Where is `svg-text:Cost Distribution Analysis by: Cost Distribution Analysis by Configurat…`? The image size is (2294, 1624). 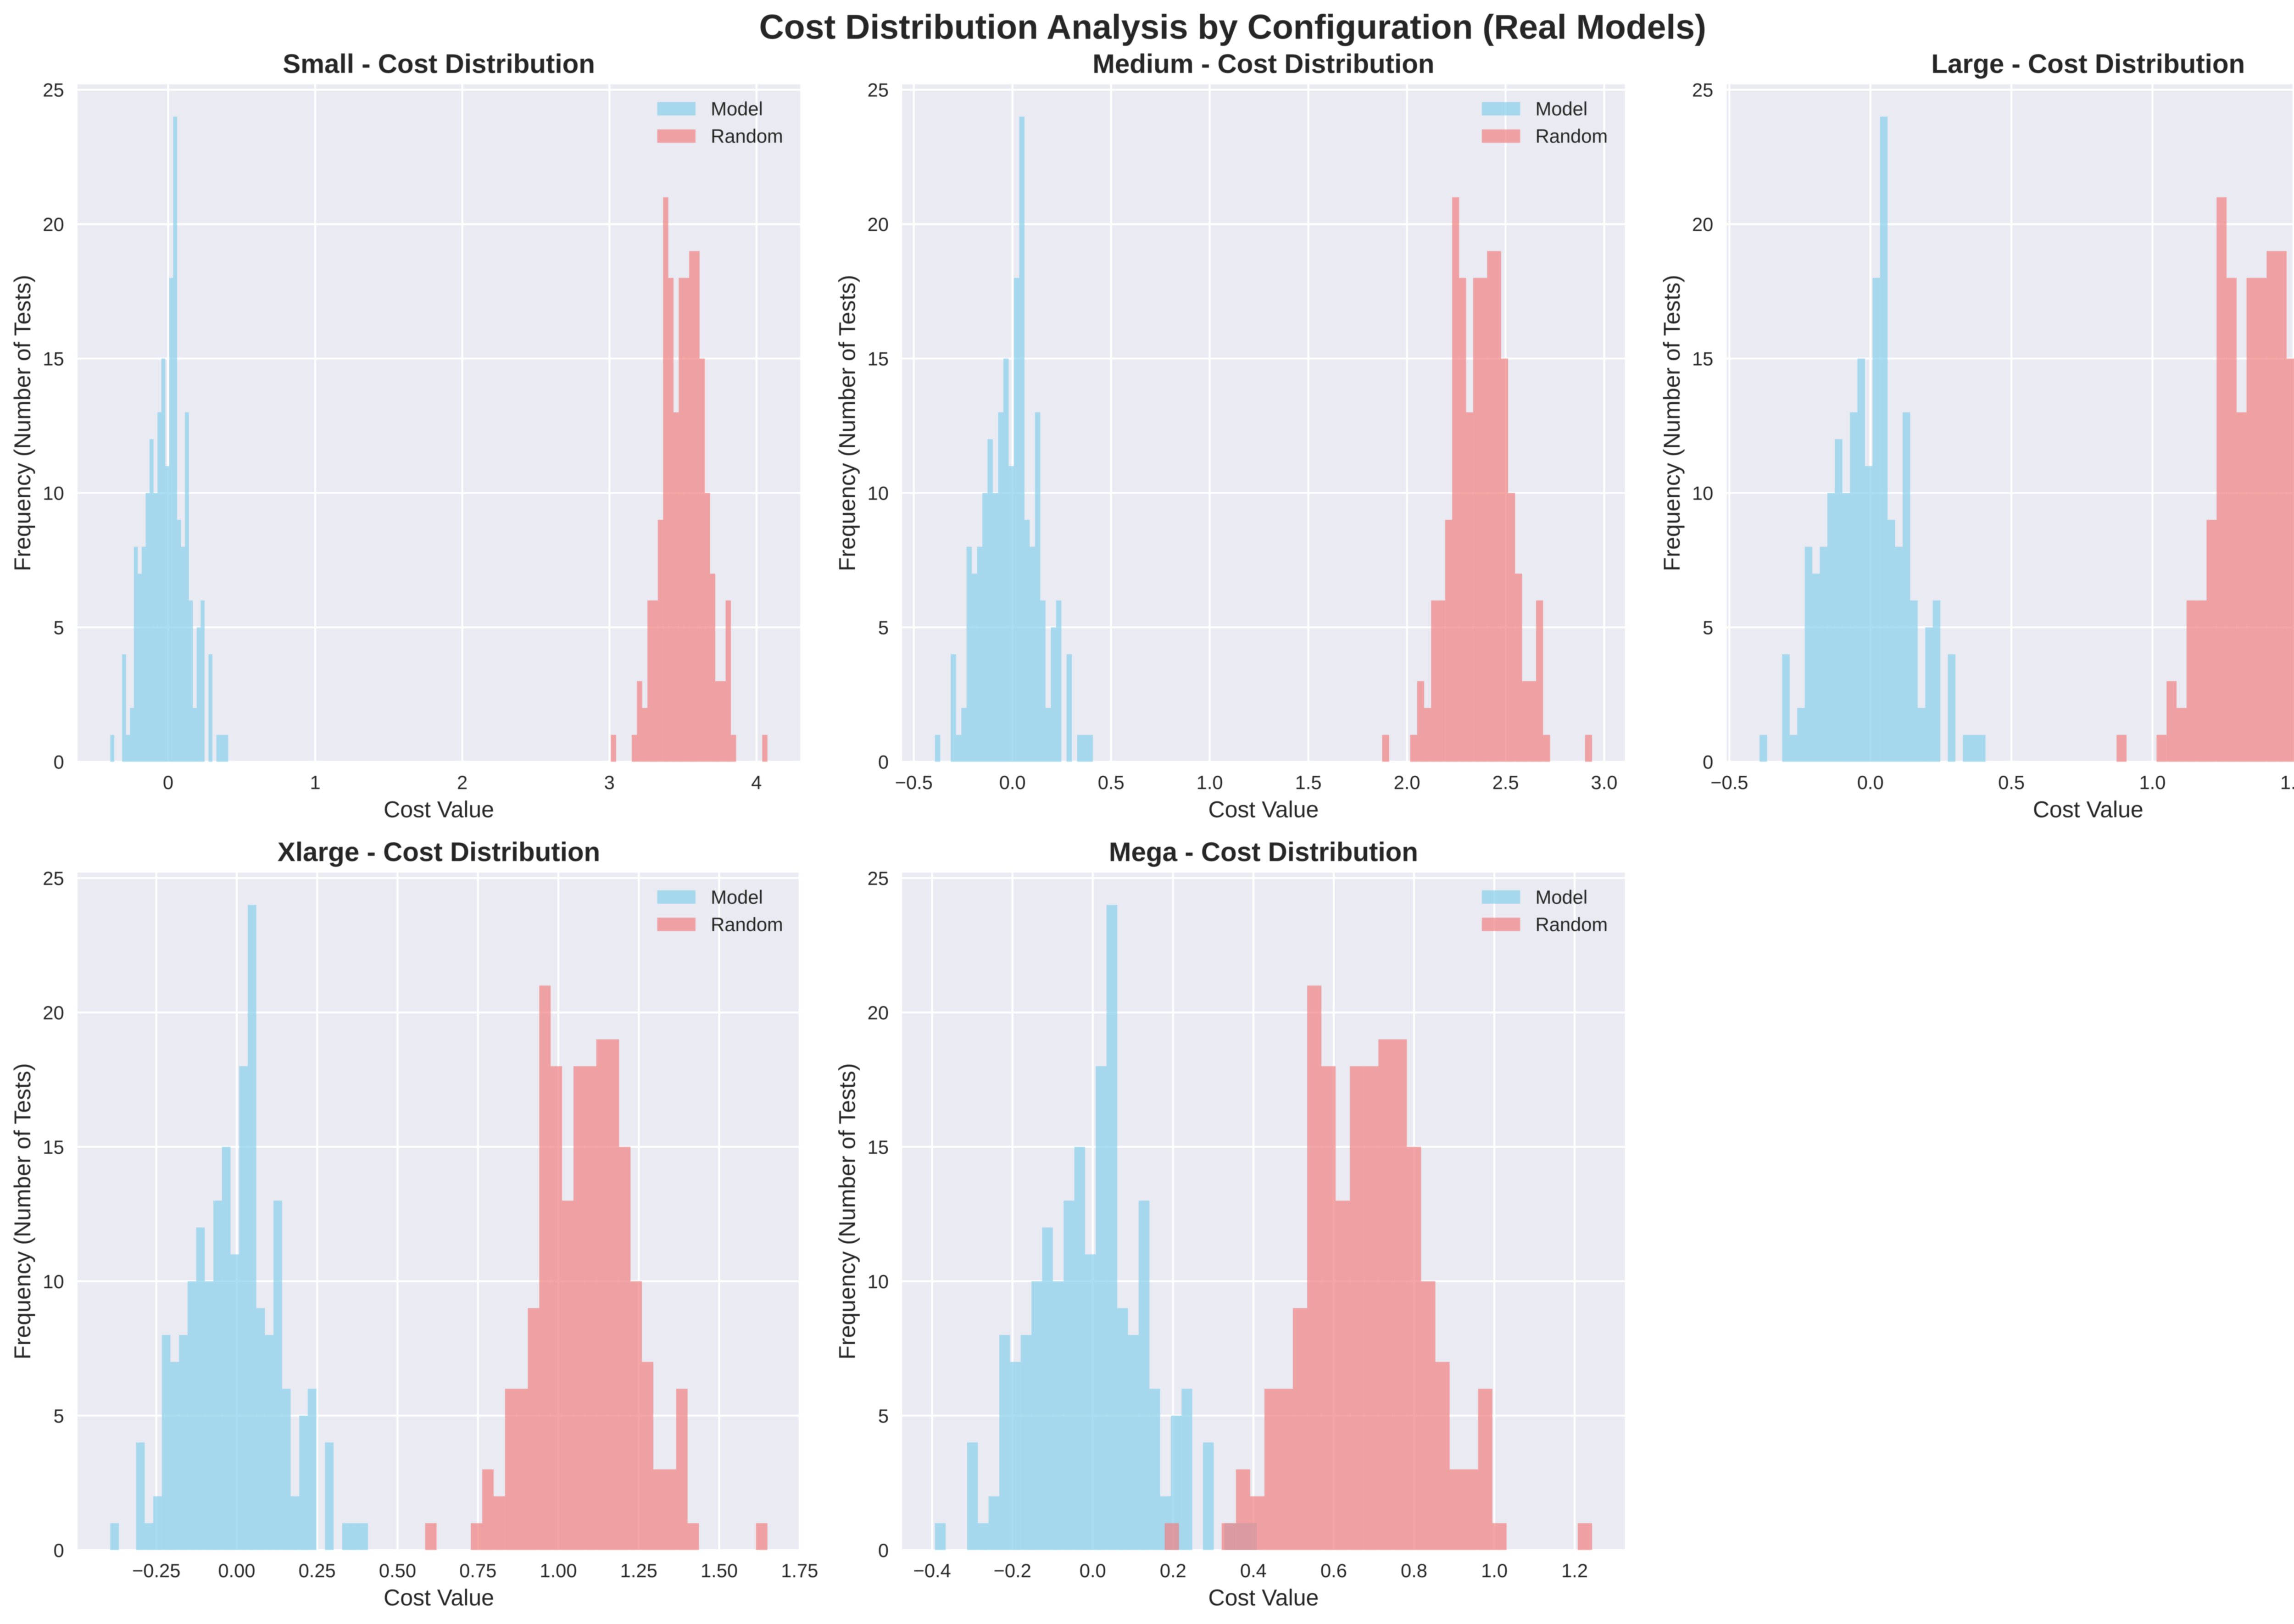
svg-text:Cost Distribution Analysis by: Cost Distribution Analysis by Configurat… is located at coordinates (1232, 26).